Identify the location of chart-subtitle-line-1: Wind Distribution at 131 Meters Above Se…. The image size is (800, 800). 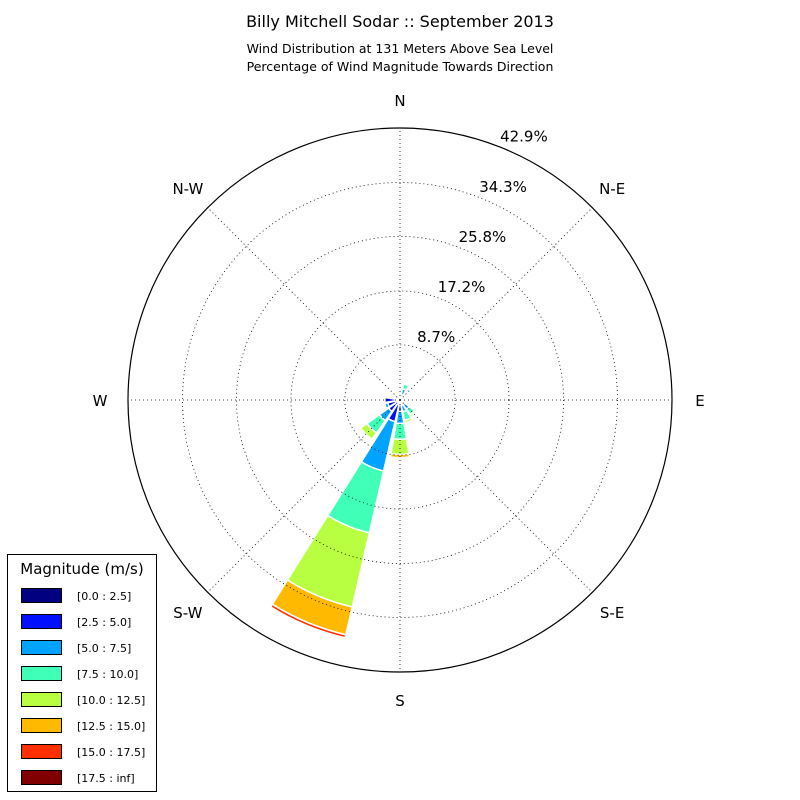
(400, 48).